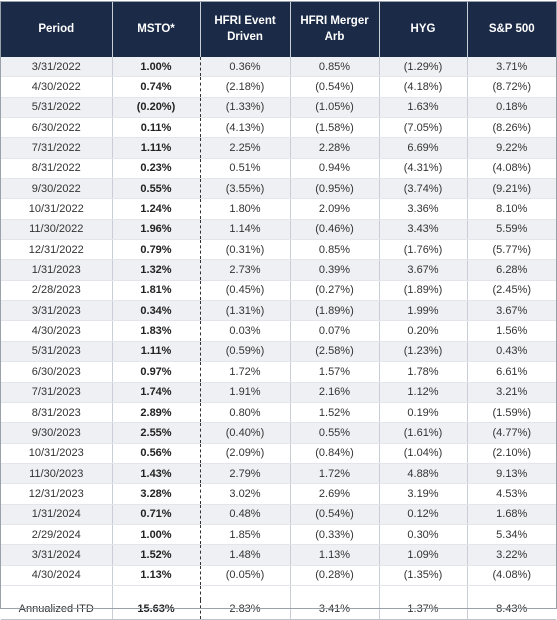 Image resolution: width=557 pixels, height=620 pixels. Describe the element at coordinates (156, 311) in the screenshot. I see `msto-cell: 0.34%` at that location.